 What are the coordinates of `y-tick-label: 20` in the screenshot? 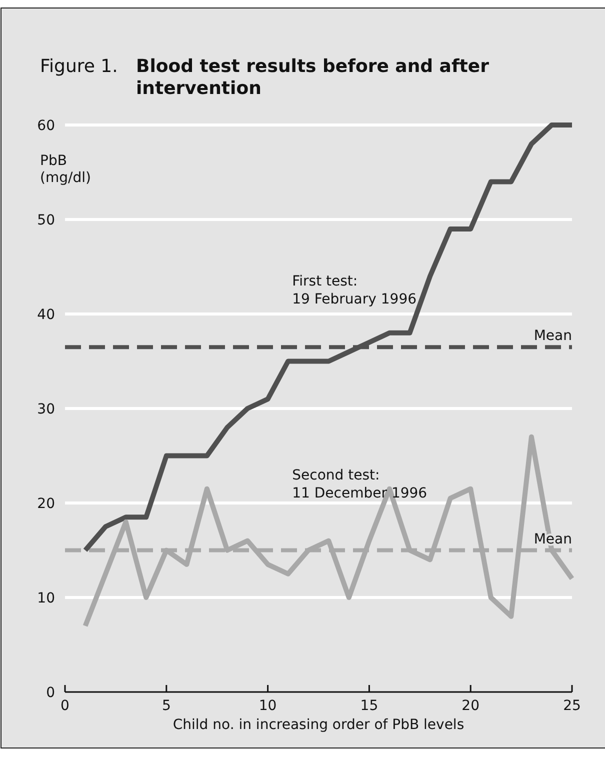 It's located at (46, 504).